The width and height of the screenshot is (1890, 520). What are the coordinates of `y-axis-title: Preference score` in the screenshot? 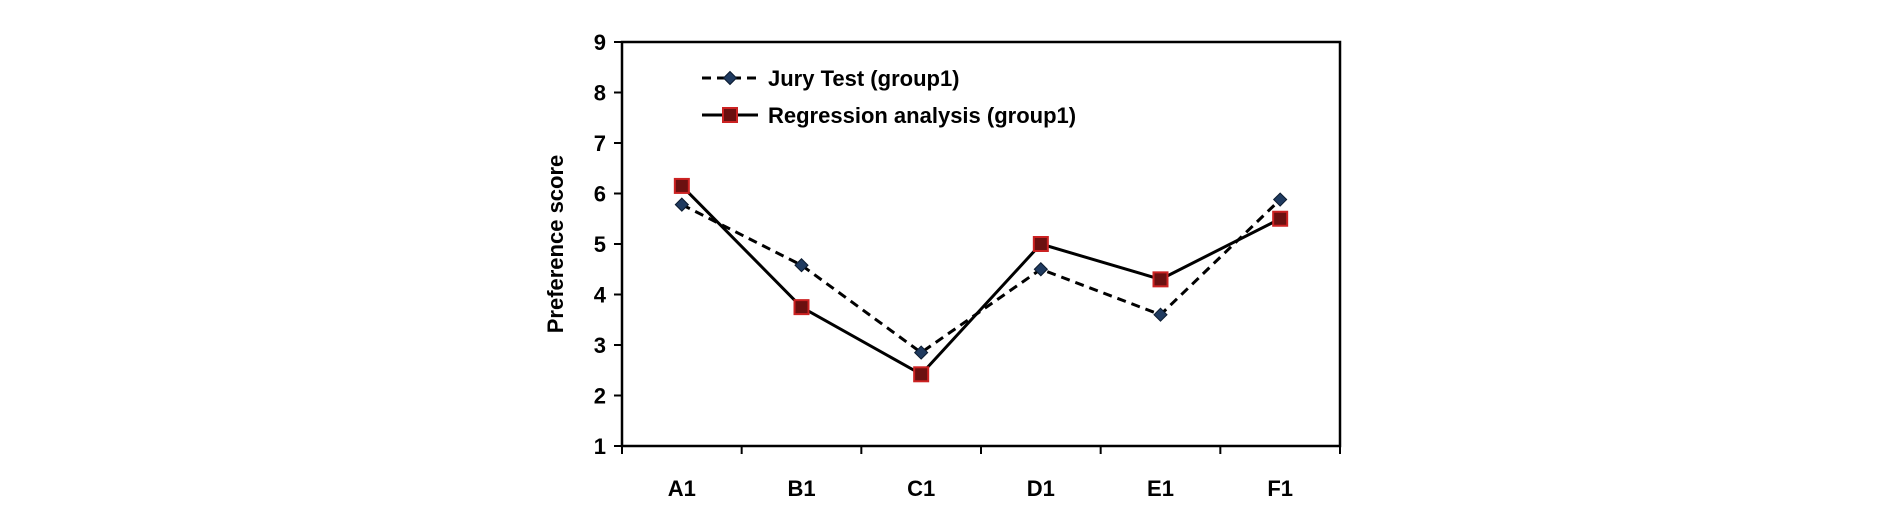 It's located at (555, 244).